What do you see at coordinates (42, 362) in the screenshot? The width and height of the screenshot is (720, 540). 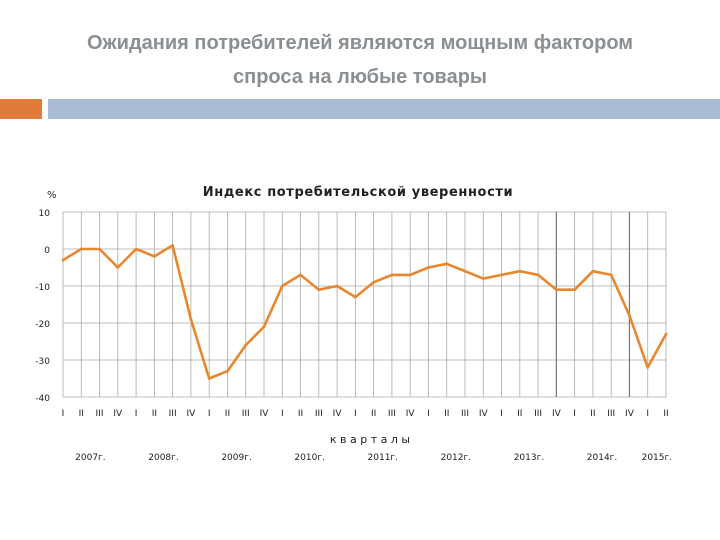 I see `y-tick-label: -30` at bounding box center [42, 362].